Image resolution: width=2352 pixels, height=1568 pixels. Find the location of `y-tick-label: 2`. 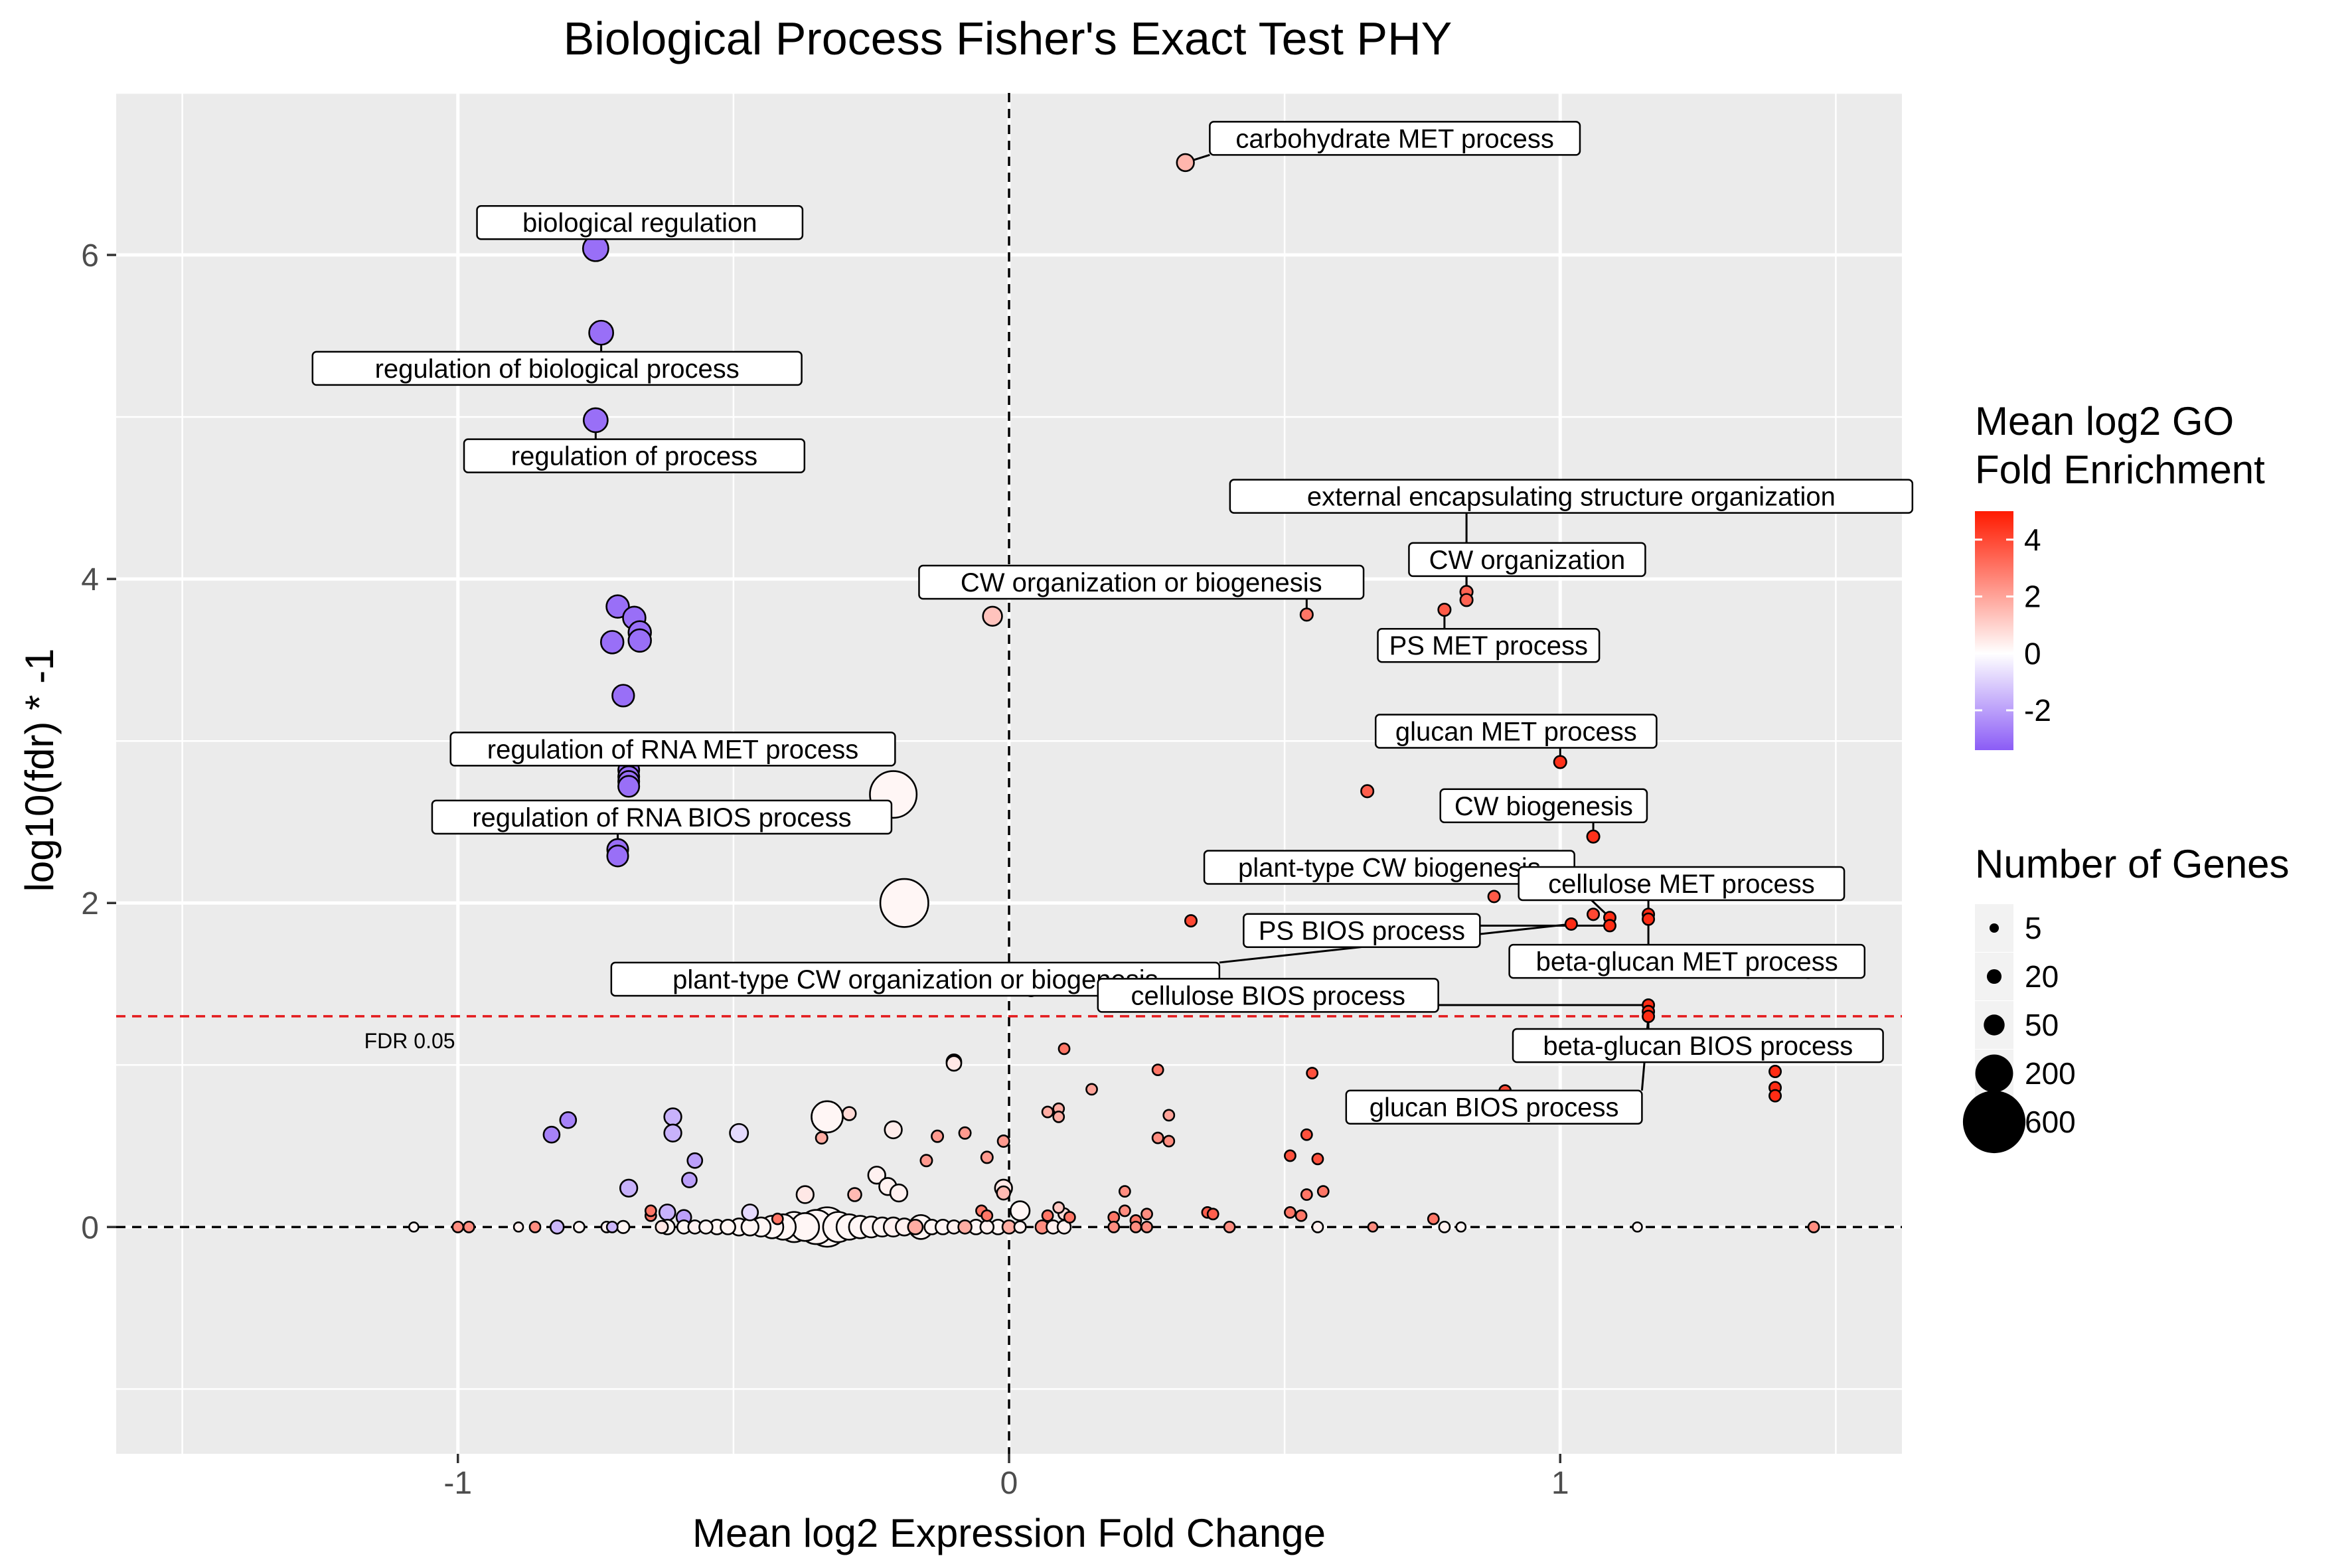

y-tick-label: 2 is located at coordinates (90, 903).